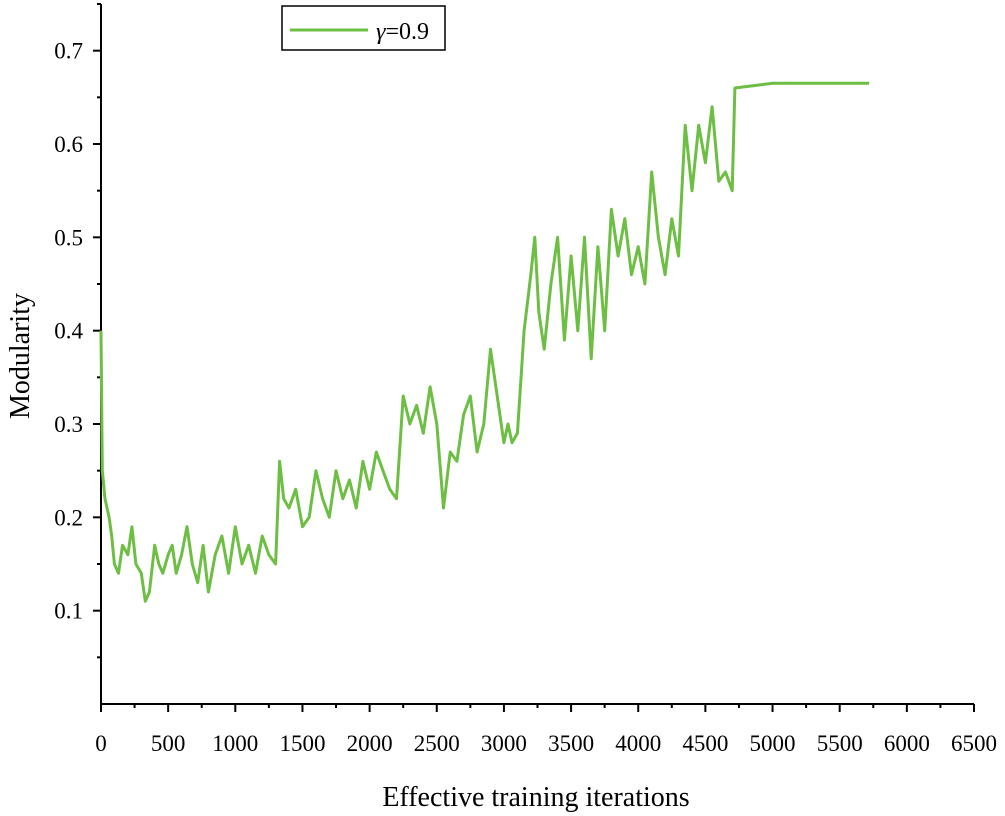 The width and height of the screenshot is (1005, 816). I want to click on x-tick-label: 4000, so click(638, 743).